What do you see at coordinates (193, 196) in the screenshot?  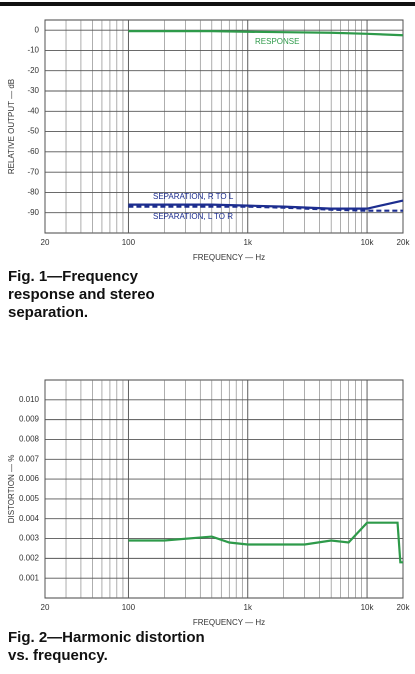 I see `series-label: SEPARATION, R TO L` at bounding box center [193, 196].